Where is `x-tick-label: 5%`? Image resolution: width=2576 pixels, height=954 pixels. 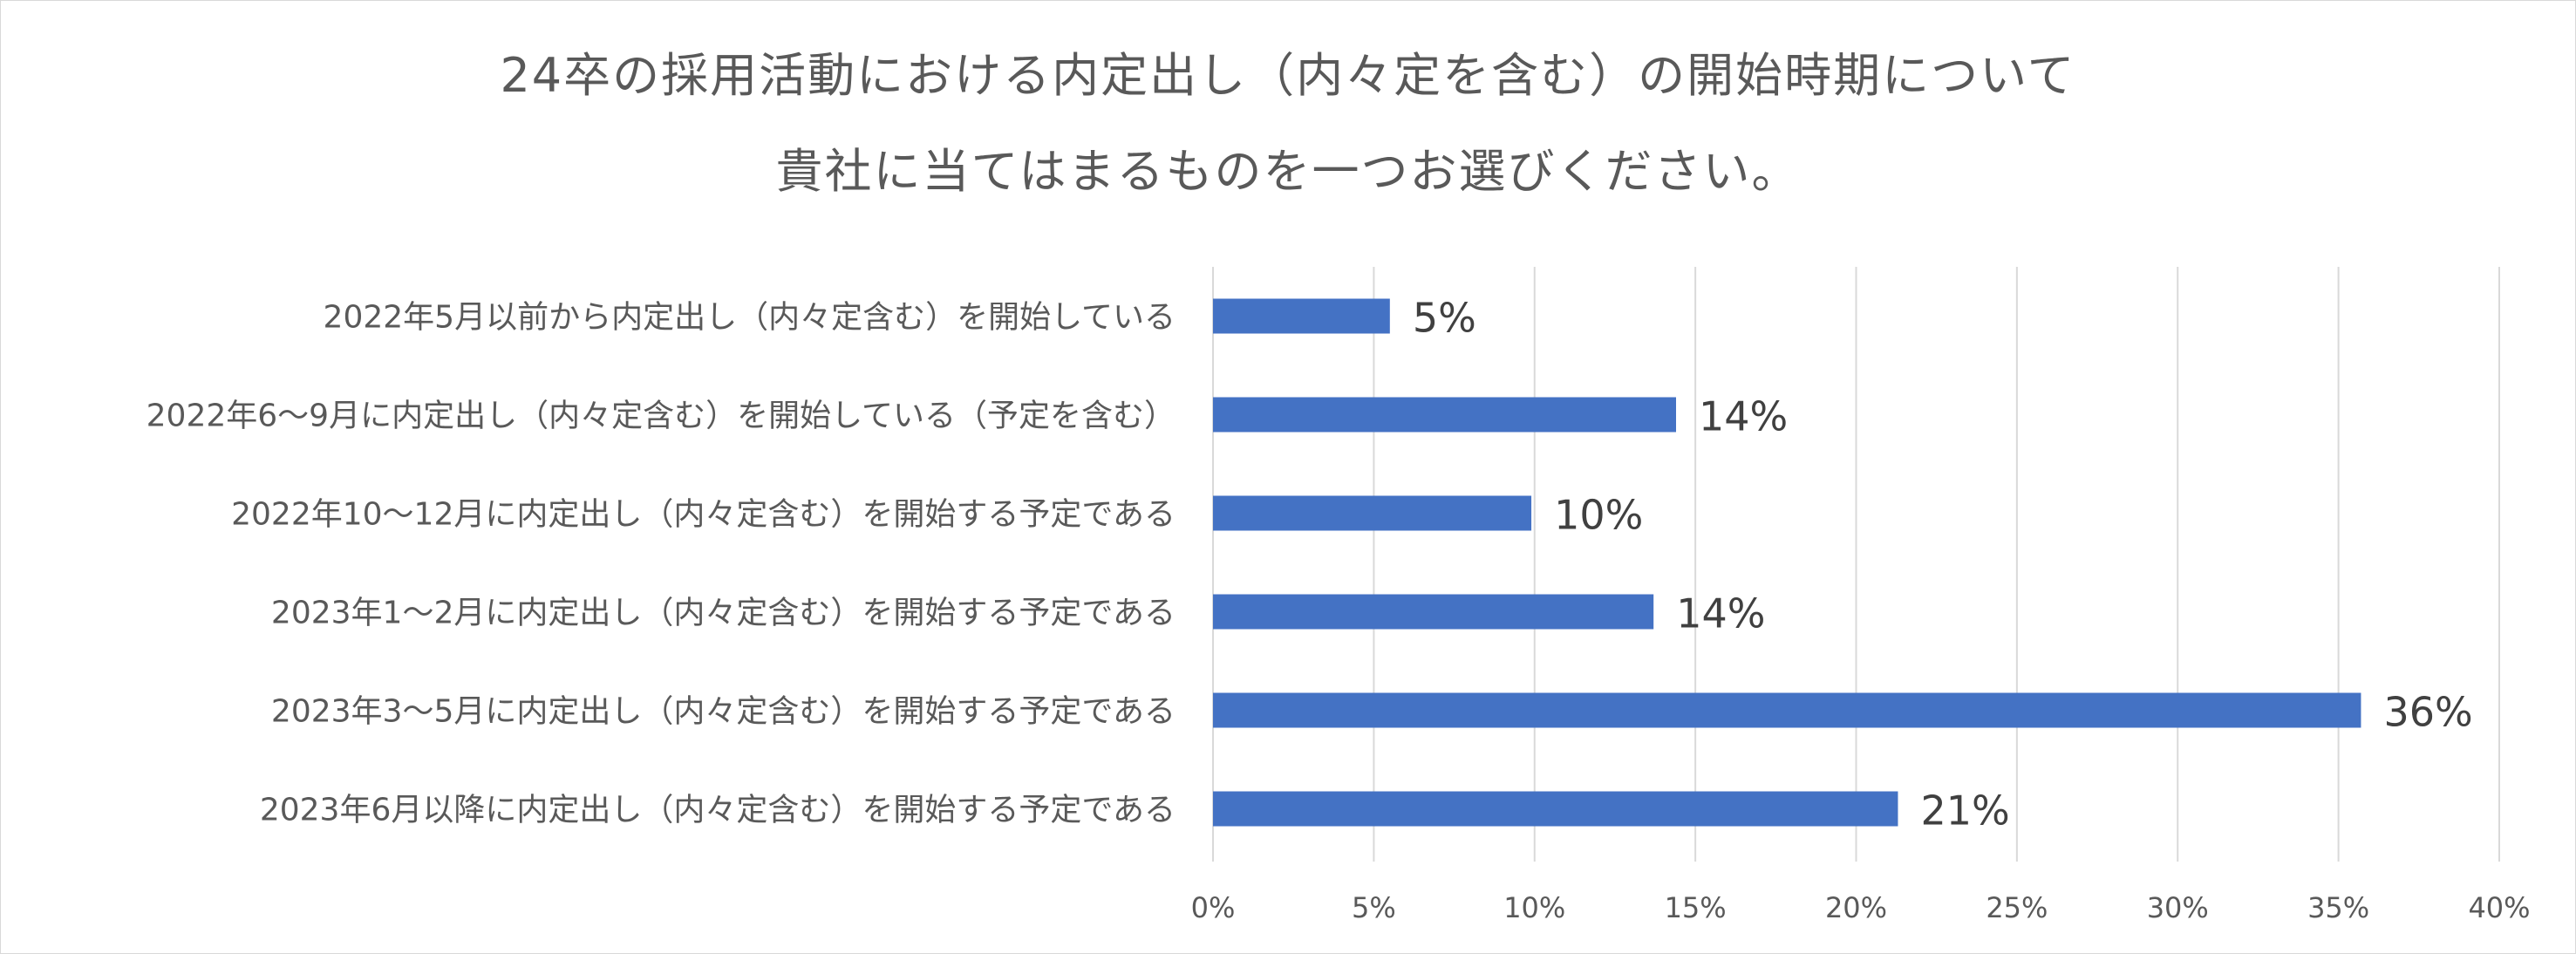
x-tick-label: 5% is located at coordinates (1374, 907).